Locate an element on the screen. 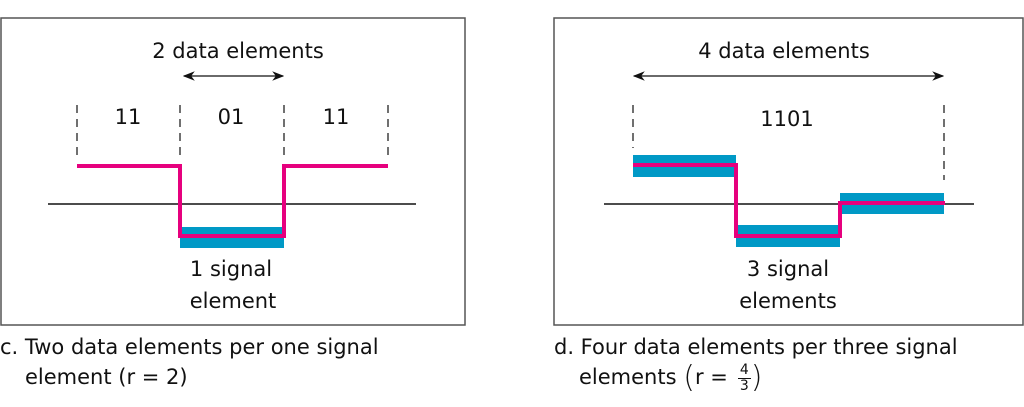 The height and width of the screenshot is (407, 1024). ratio-lhs: r = is located at coordinates (711, 377).